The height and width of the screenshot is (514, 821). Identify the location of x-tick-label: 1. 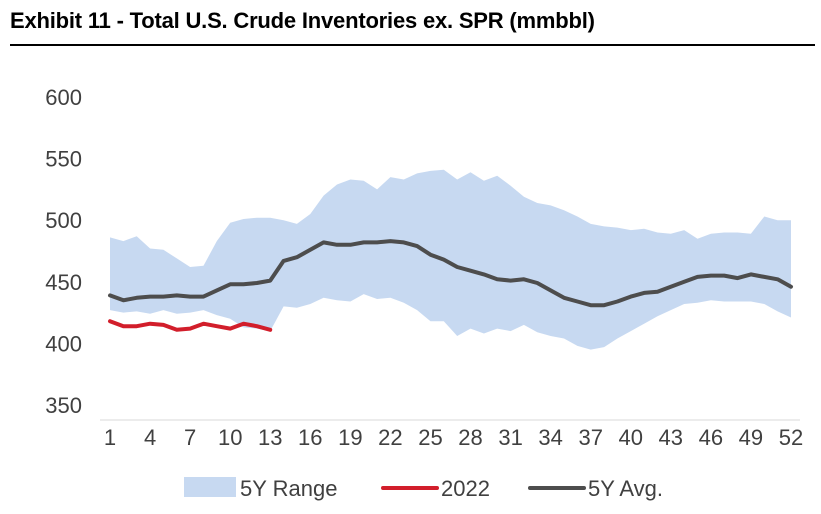
(110, 437).